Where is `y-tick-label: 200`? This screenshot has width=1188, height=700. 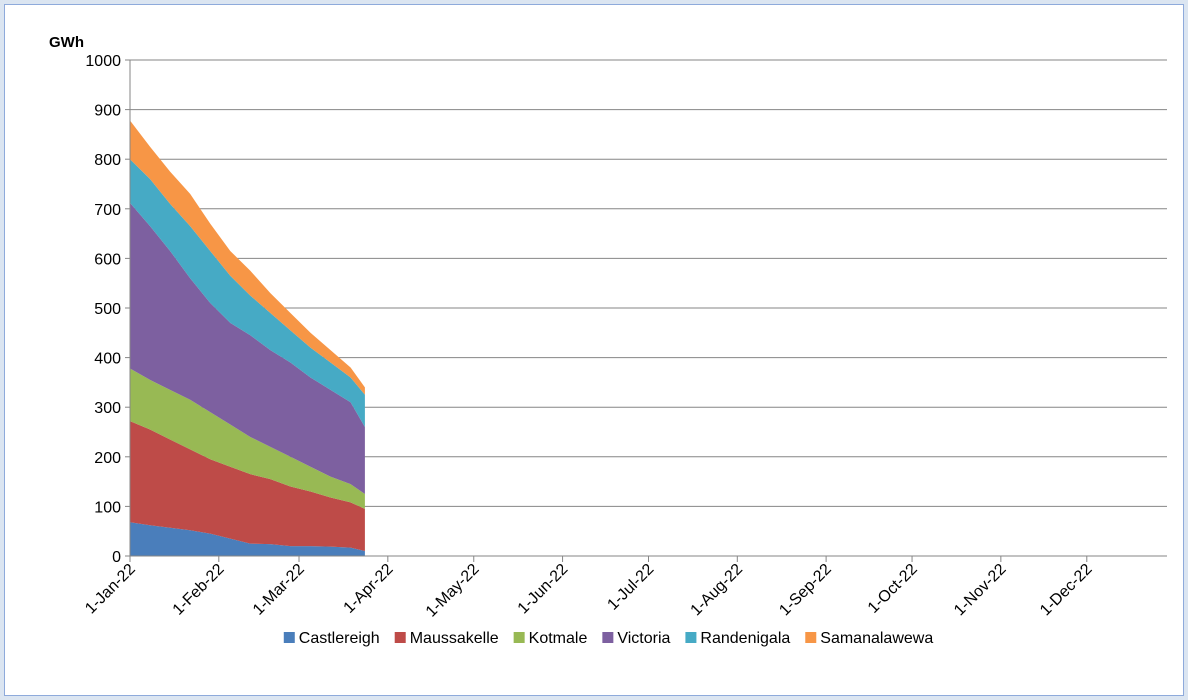 y-tick-label: 200 is located at coordinates (107, 458).